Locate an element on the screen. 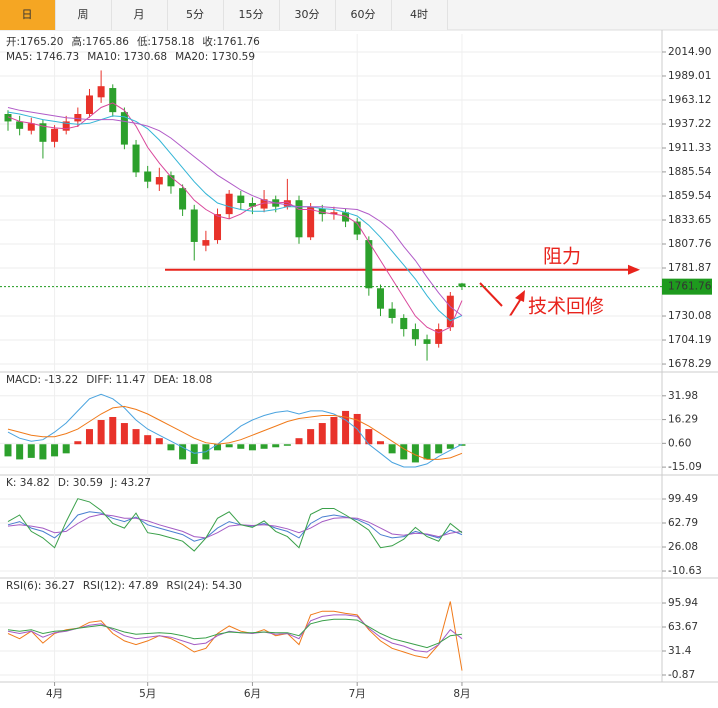 This screenshot has height=708, width=718. y-tick-label: 1807.76 is located at coordinates (690, 244).